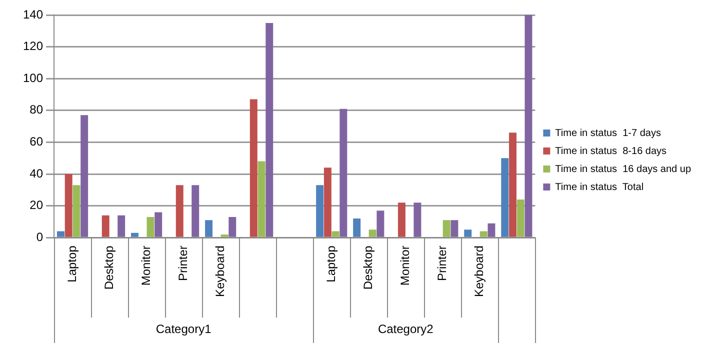  I want to click on y-tick-label: 0, so click(40, 237).